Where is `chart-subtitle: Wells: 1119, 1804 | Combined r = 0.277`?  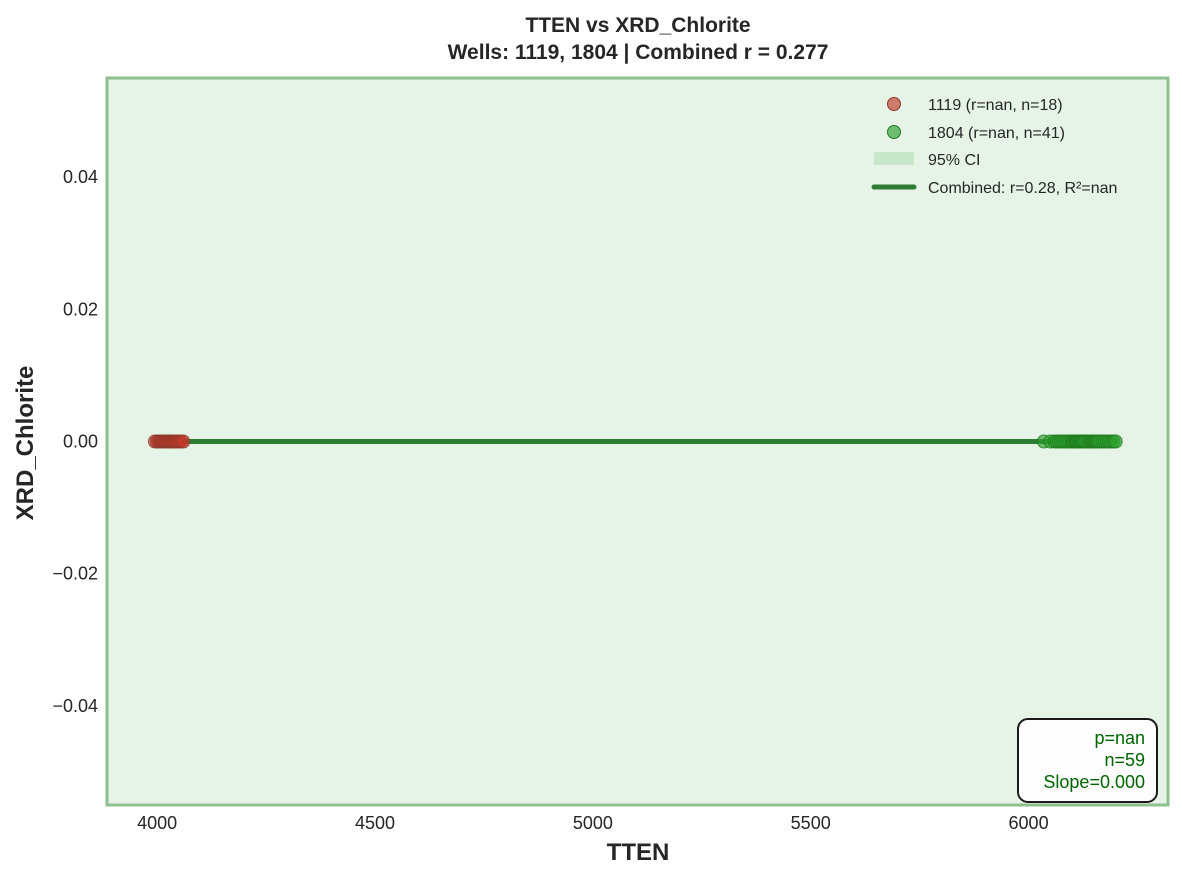 chart-subtitle: Wells: 1119, 1804 | Combined r = 0.277 is located at coordinates (638, 52).